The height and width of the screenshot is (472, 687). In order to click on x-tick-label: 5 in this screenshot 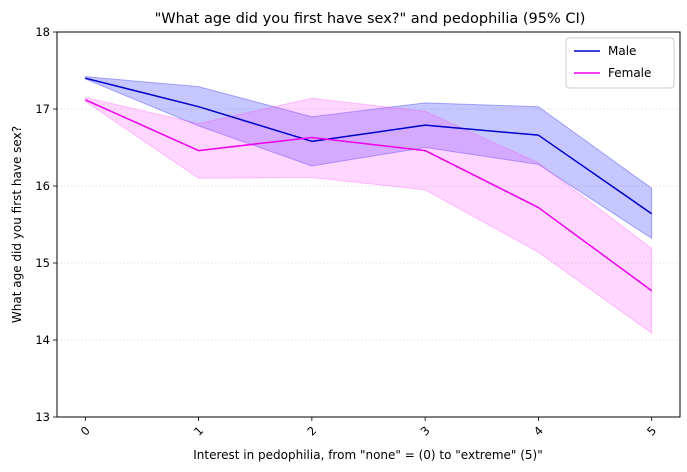, I will do `click(651, 430)`.